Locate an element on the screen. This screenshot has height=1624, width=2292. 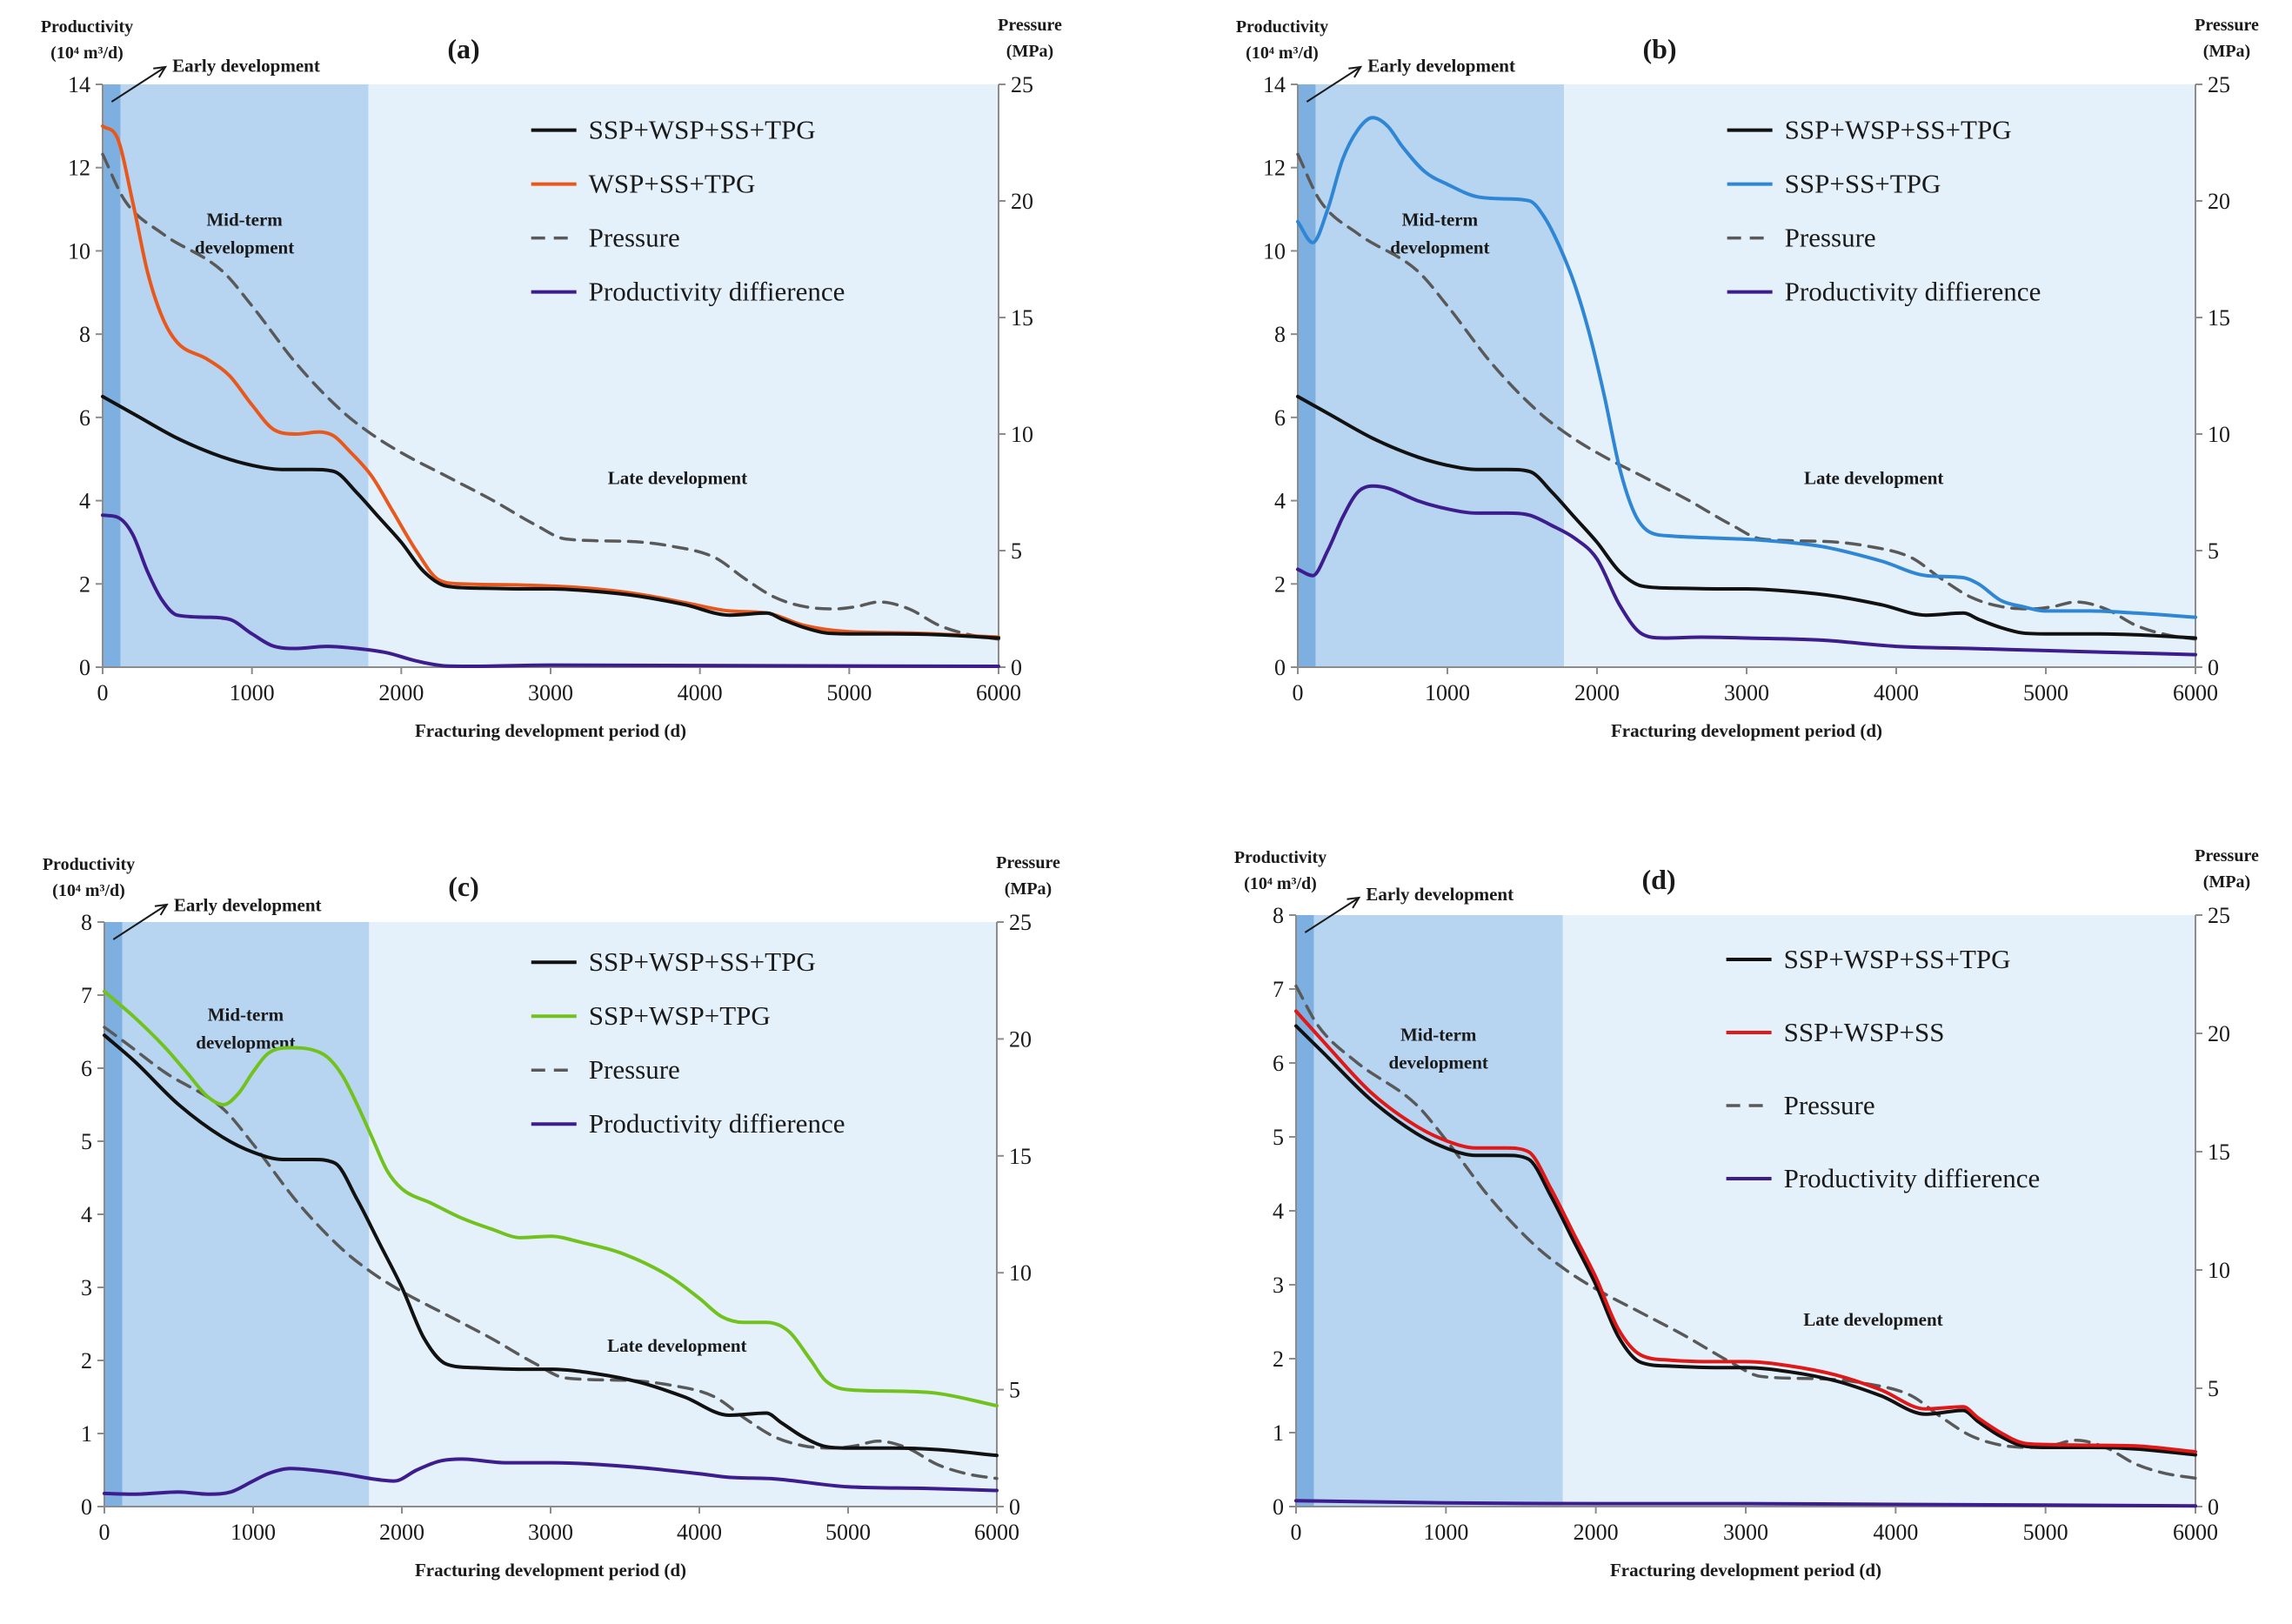
y-left-tick-label: 0 is located at coordinates (84, 668).